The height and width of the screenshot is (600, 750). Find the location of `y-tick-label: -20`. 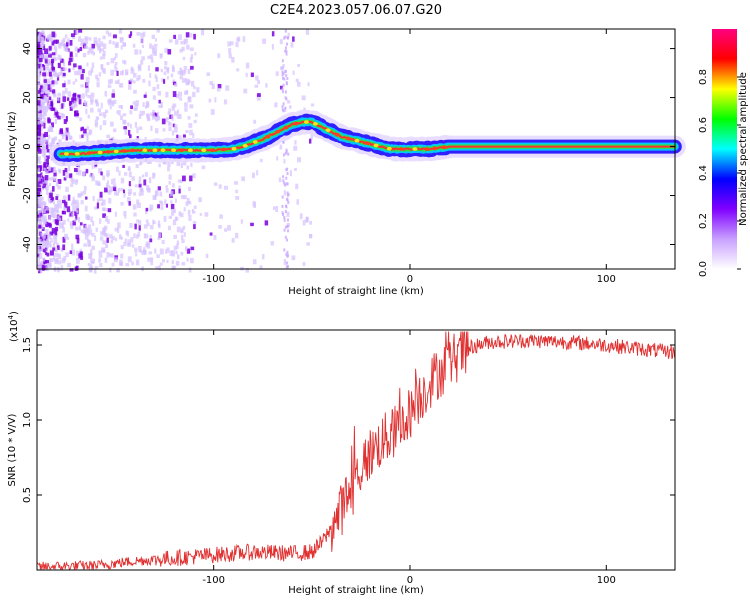

y-tick-label: -20 is located at coordinates (27, 195).